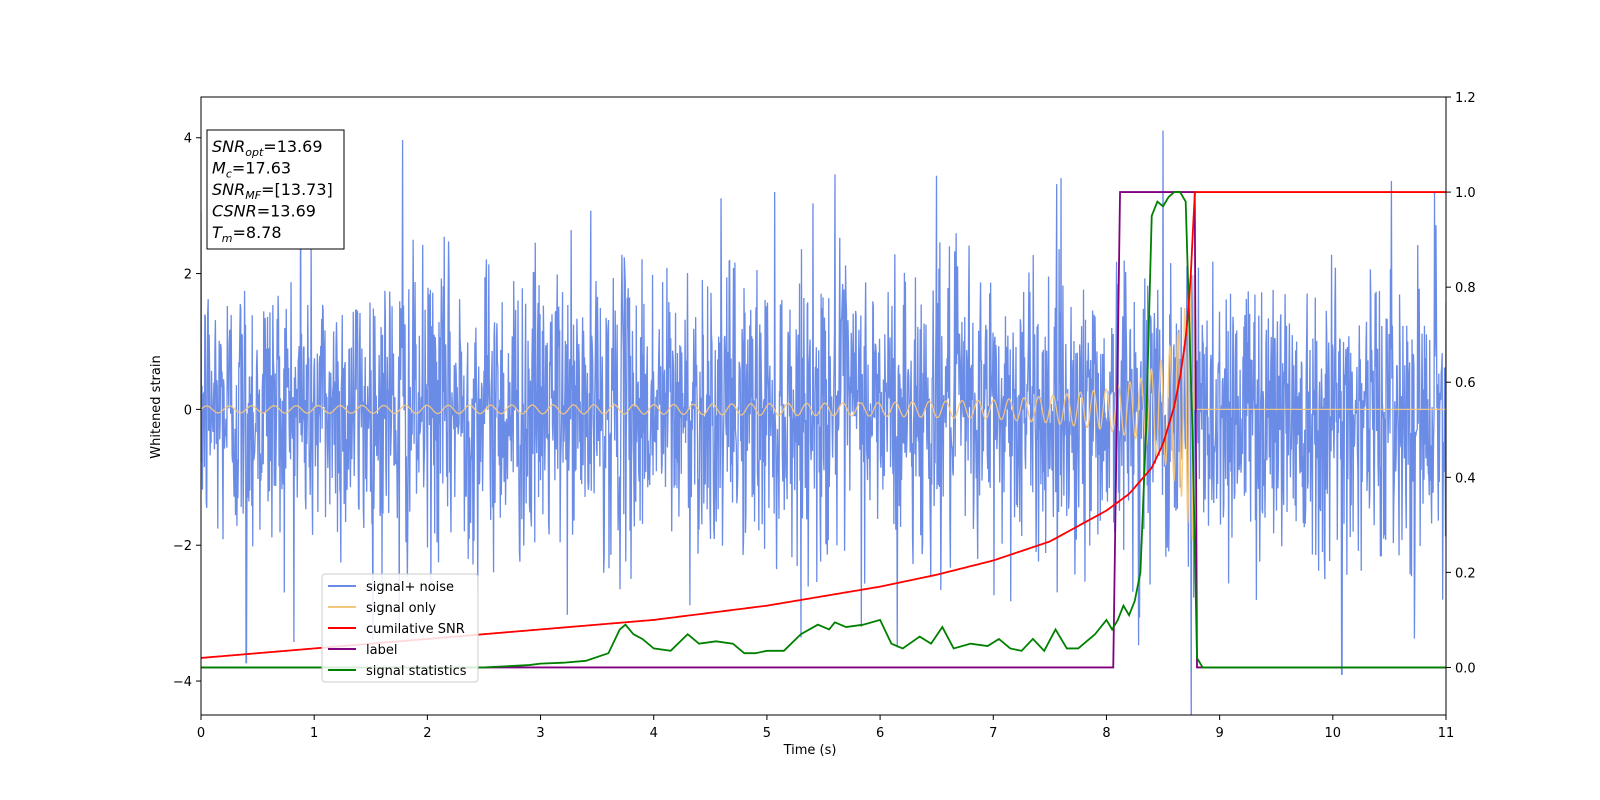  I want to click on annotation-line: Tm=8.78, so click(247, 234).